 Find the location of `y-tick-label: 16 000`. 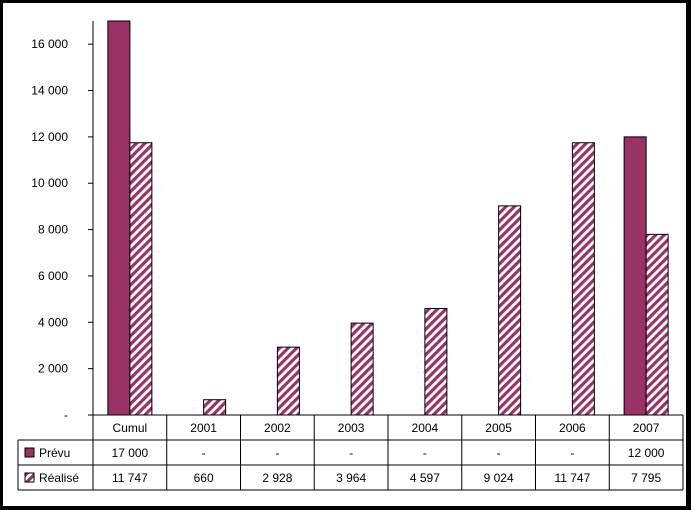

y-tick-label: 16 000 is located at coordinates (49, 44).